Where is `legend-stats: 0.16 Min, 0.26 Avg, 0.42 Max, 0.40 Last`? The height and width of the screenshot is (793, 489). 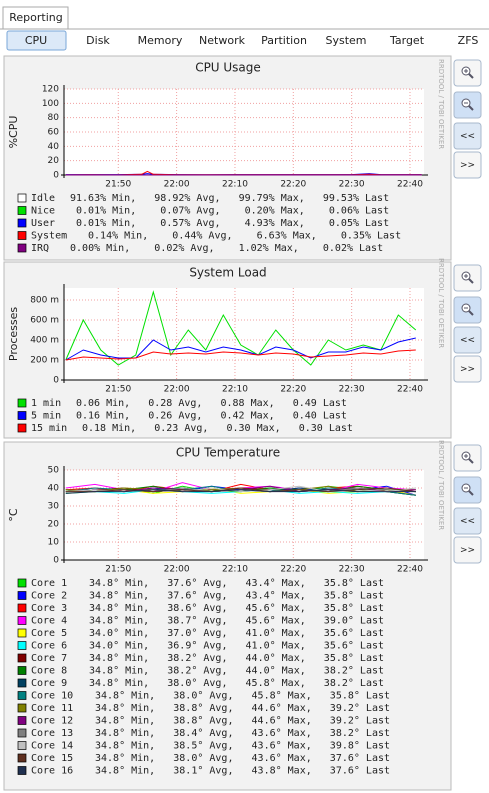
legend-stats: 0.16 Min, 0.26 Avg, 0.42 Max, 0.40 Last is located at coordinates (211, 416).